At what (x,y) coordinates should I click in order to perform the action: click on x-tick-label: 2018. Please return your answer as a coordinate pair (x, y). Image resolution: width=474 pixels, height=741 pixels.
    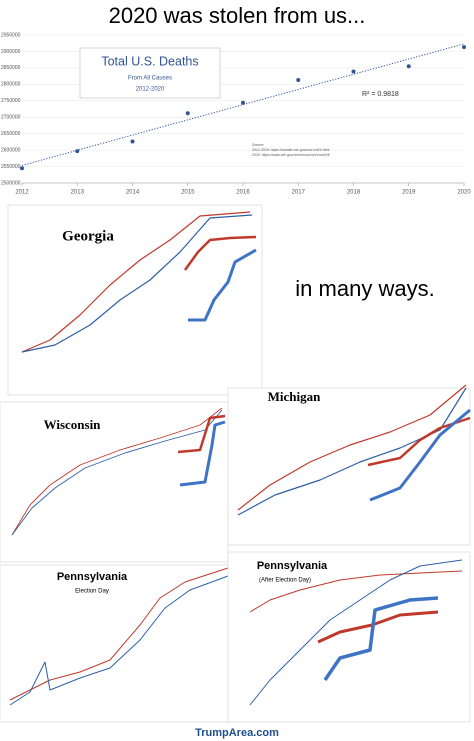
    Looking at the image, I should click on (354, 193).